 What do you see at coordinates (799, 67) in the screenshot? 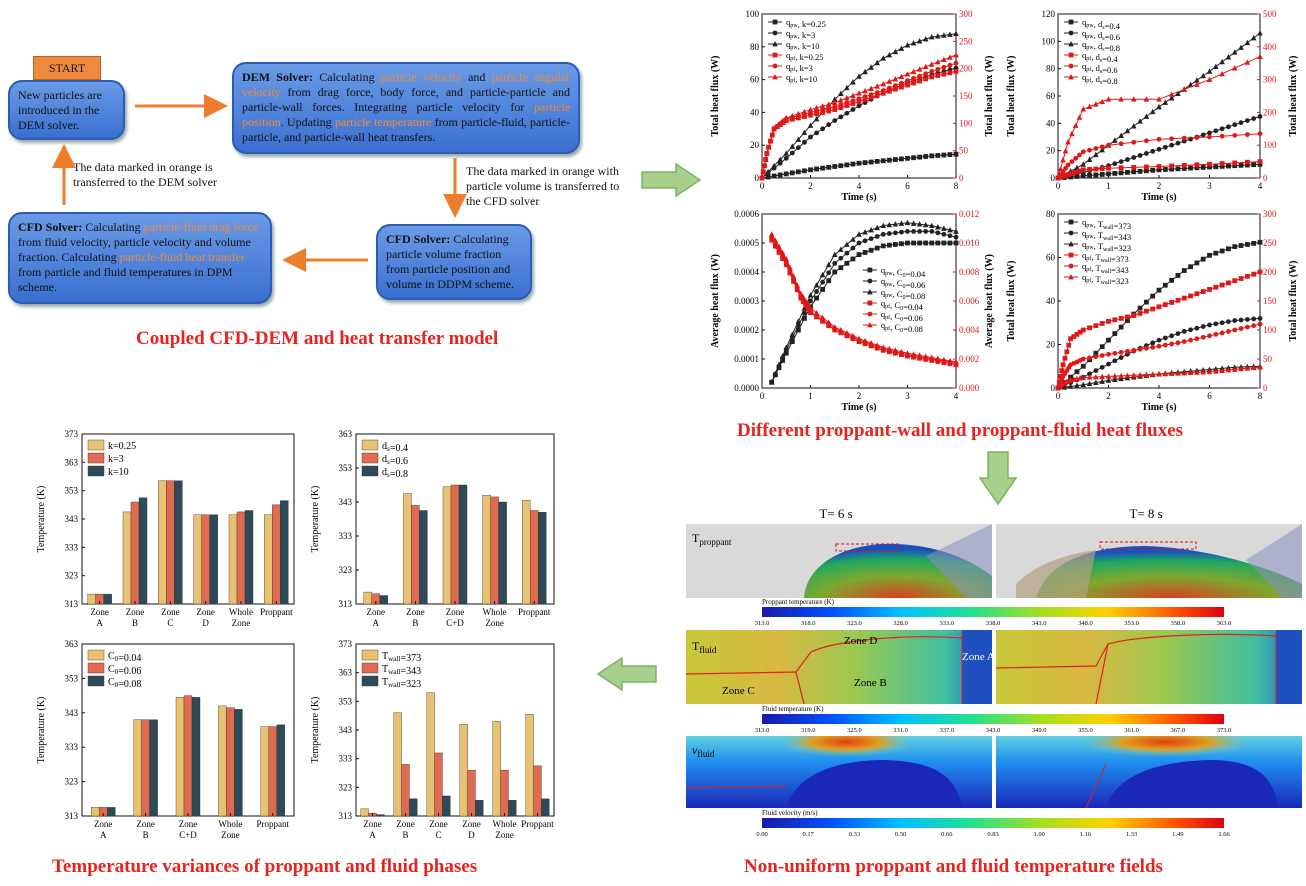
I see `legend-entry: qpf, k=3` at bounding box center [799, 67].